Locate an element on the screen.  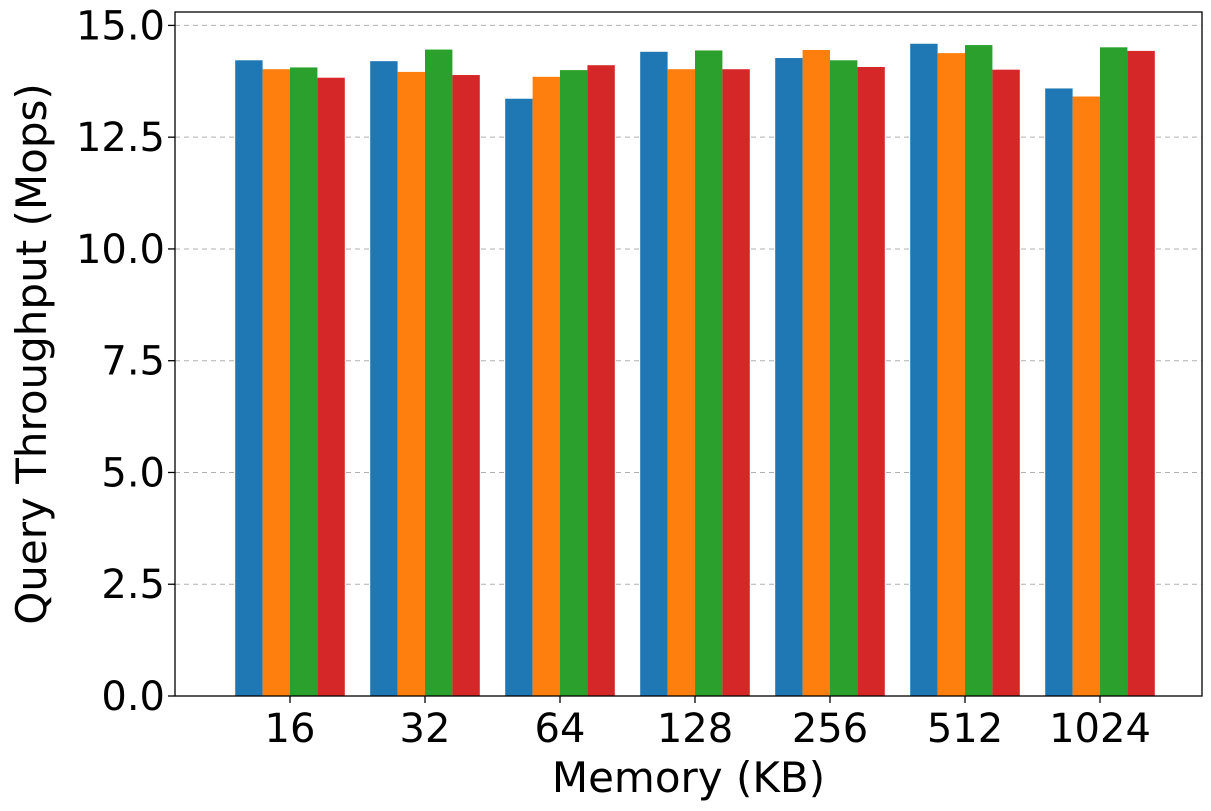
x-axis-title: Memory (KB) is located at coordinates (688, 777).